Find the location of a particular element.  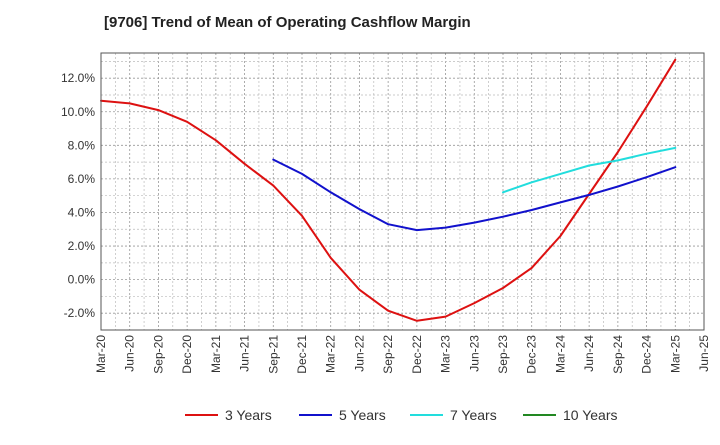

y-tick-label: 4.0% is located at coordinates (82, 212).